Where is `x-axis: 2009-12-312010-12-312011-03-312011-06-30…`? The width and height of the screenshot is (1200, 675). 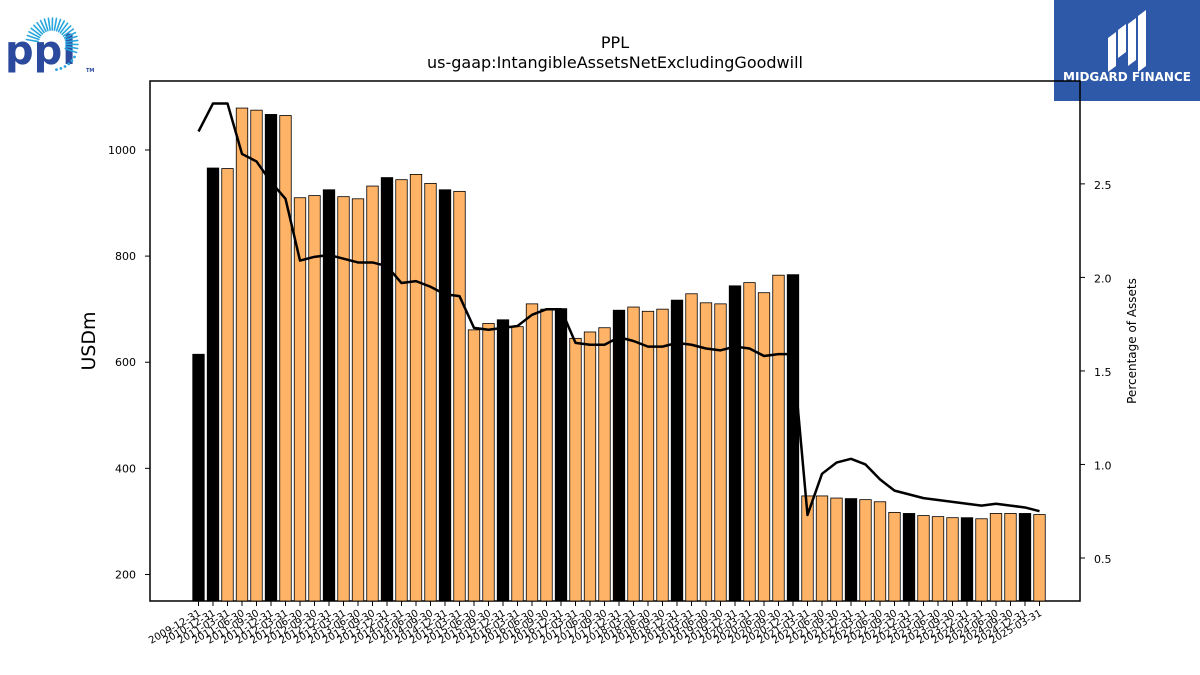 x-axis: 2009-12-312010-12-312011-03-312011-06-30… is located at coordinates (595, 624).